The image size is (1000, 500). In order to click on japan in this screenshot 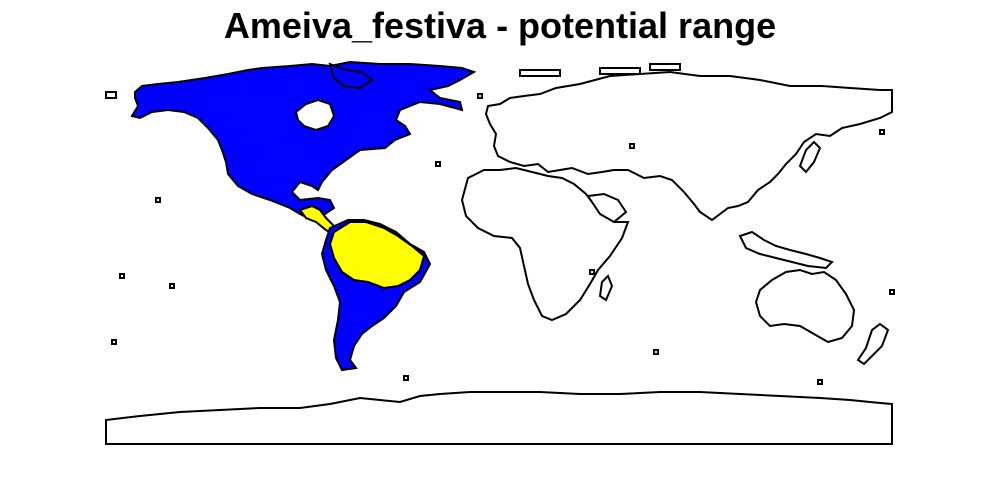, I will do `click(810, 157)`.